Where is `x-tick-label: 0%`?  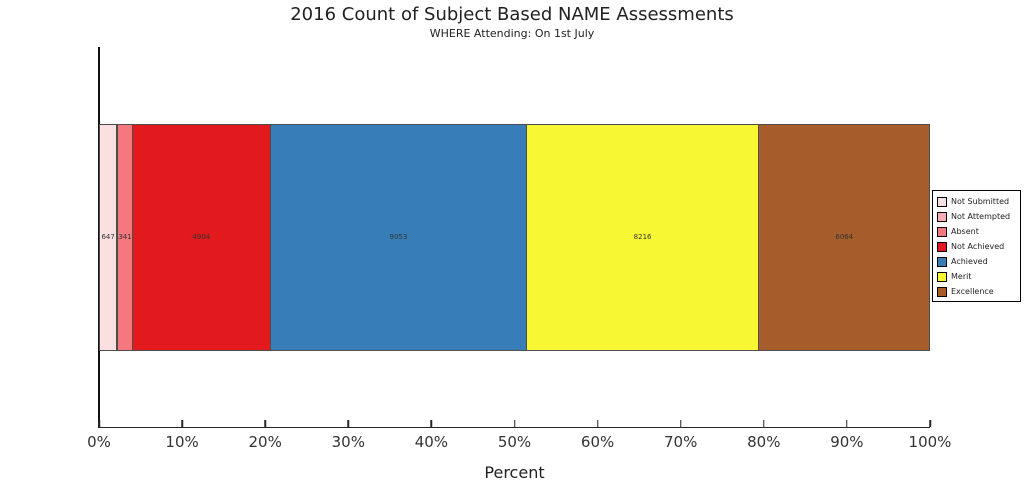 x-tick-label: 0% is located at coordinates (99, 442).